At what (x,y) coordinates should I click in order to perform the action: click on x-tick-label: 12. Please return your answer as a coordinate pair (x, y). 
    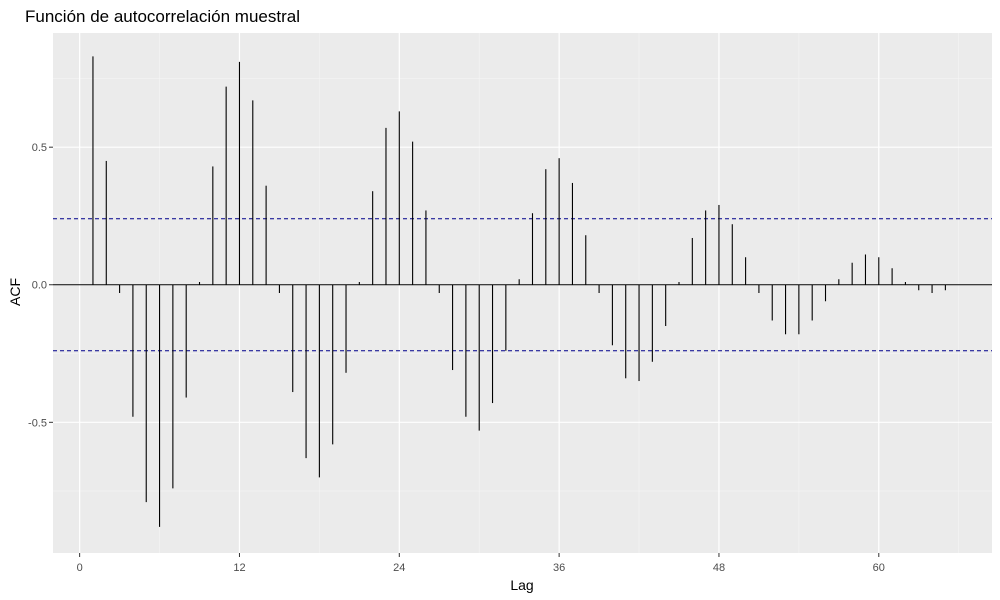
    Looking at the image, I should click on (239, 568).